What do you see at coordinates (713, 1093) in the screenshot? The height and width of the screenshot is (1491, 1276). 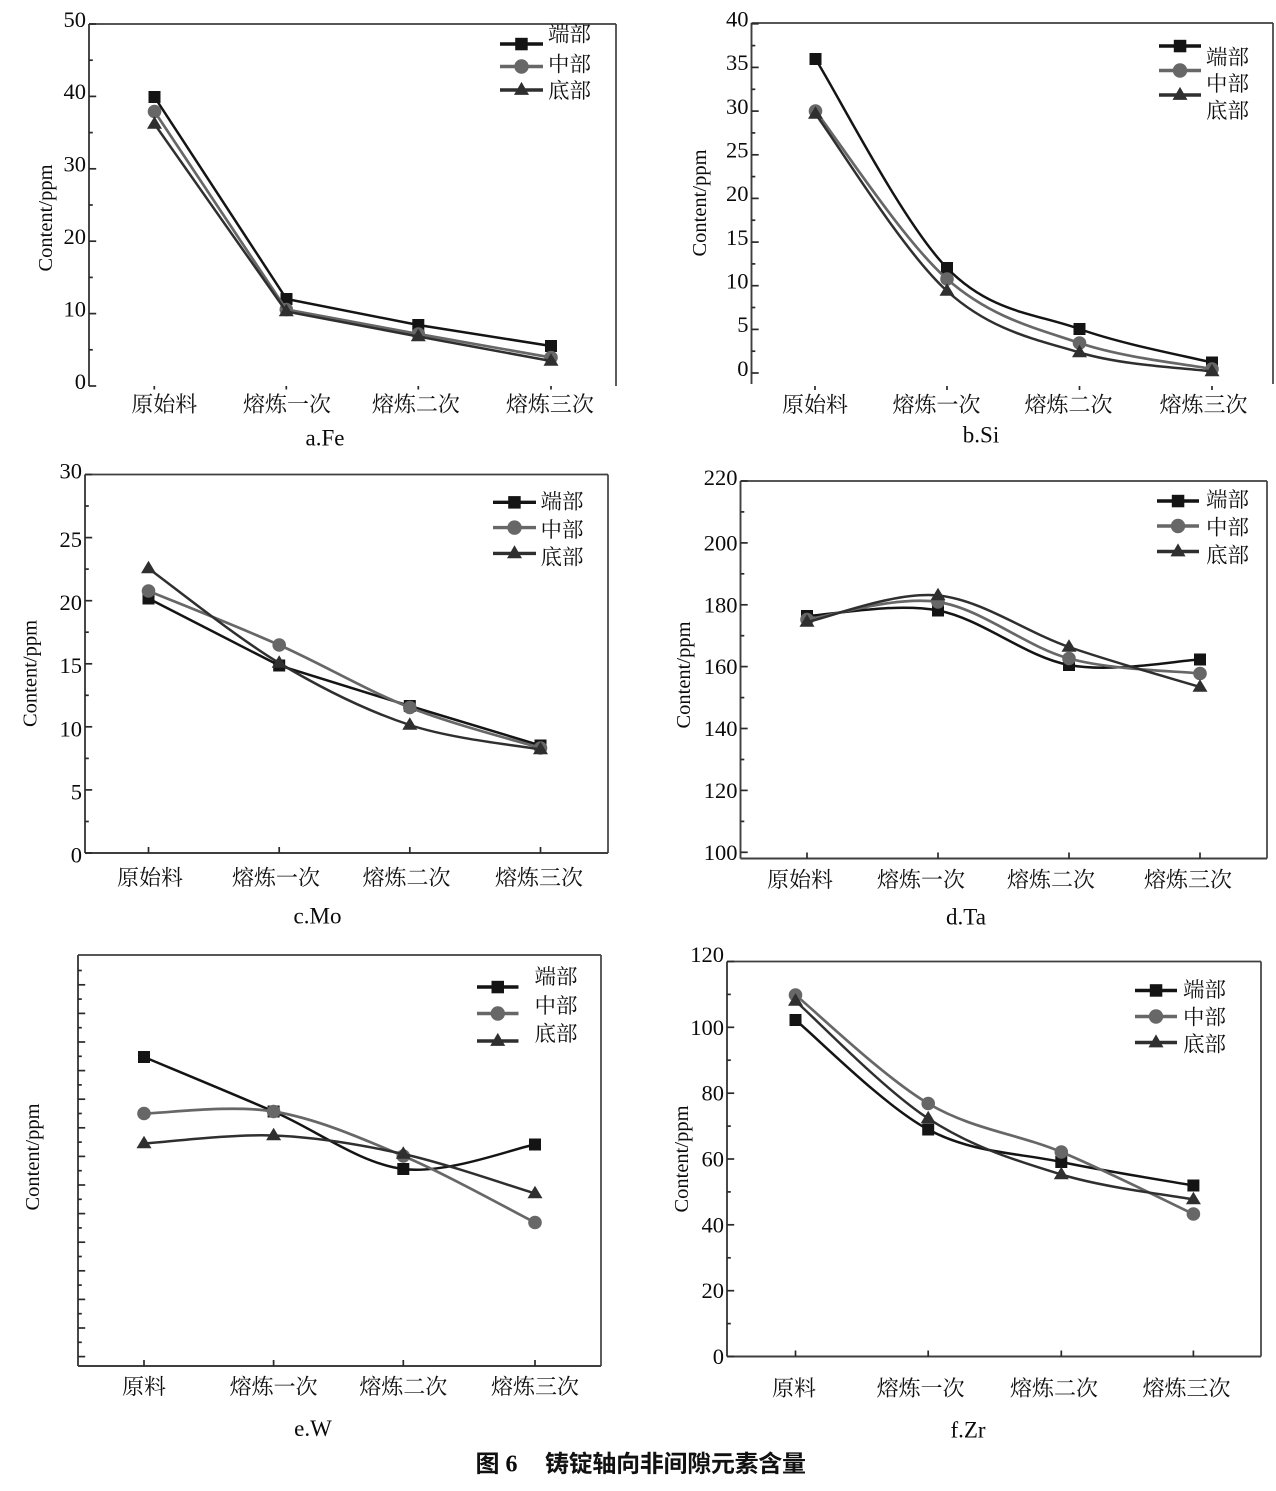 I see `svg-text: 80` at bounding box center [713, 1093].